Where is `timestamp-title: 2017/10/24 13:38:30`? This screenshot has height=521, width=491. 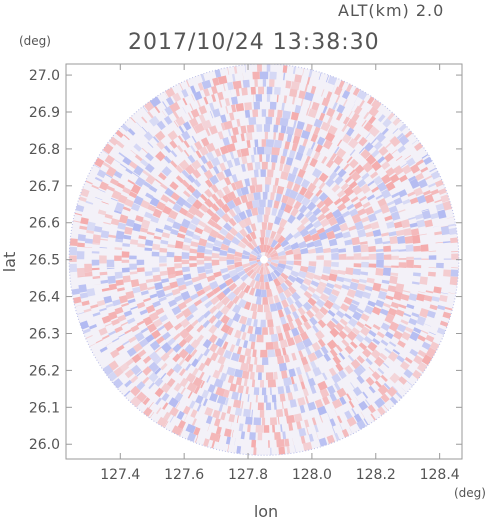
timestamp-title: 2017/10/24 13:38:30 is located at coordinates (254, 42).